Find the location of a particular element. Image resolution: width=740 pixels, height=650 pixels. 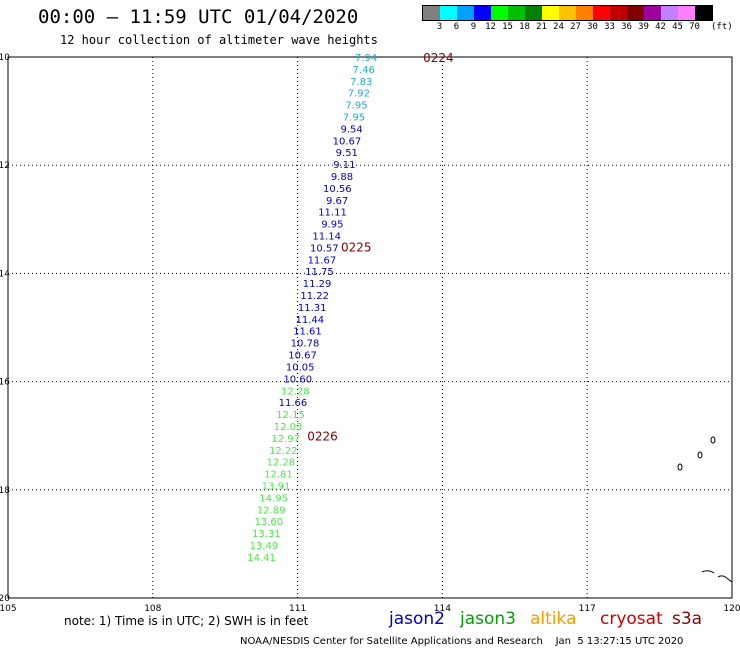

wave-height-value: 11.61 is located at coordinates (307, 332).